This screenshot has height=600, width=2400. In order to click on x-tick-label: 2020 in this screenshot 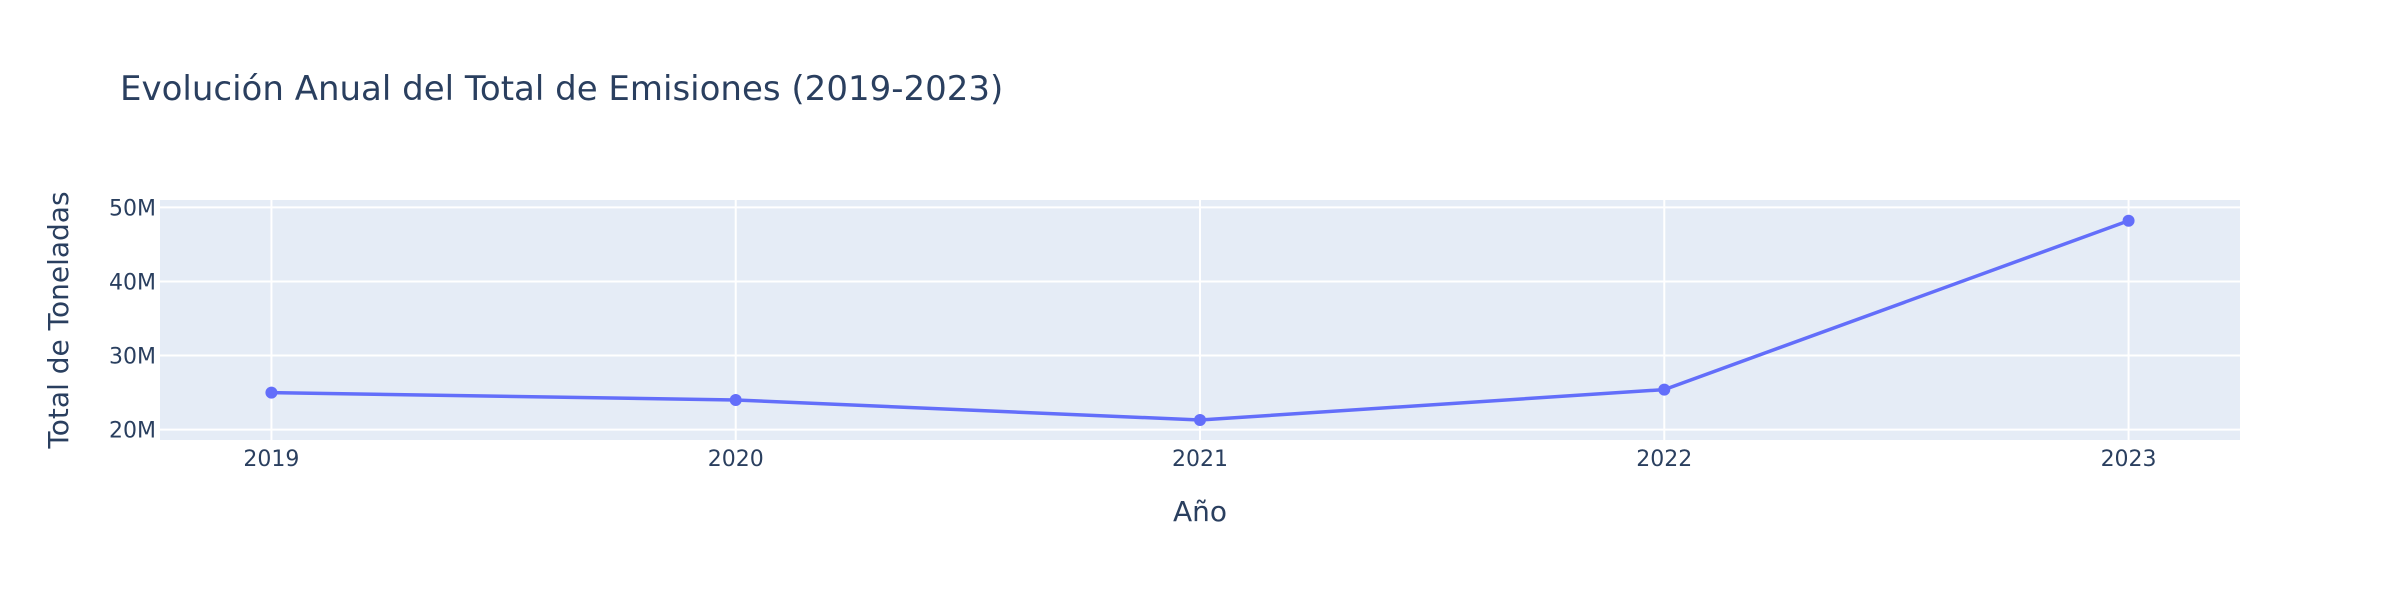, I will do `click(736, 459)`.